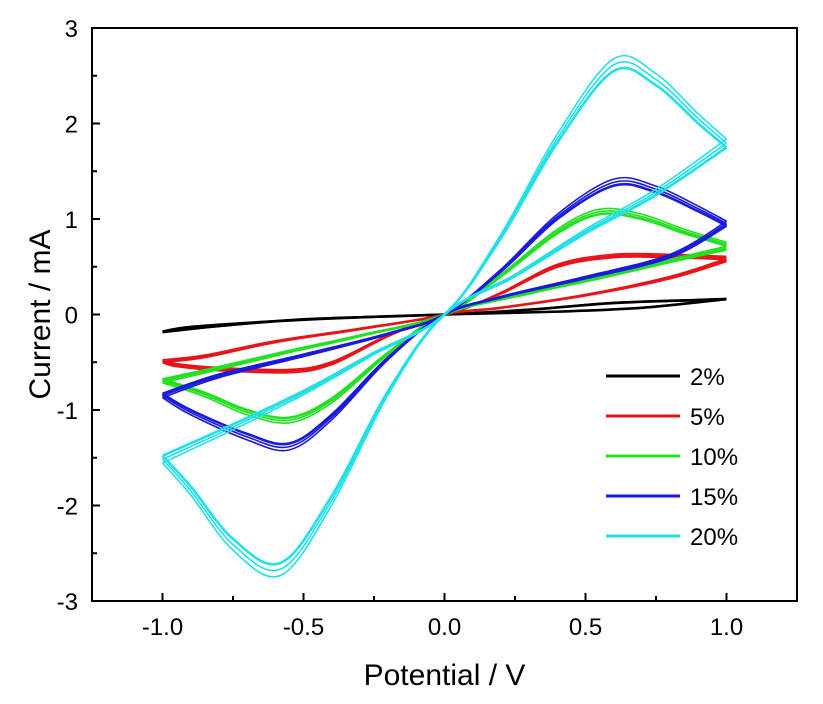  Describe the element at coordinates (71, 29) in the screenshot. I see `y-tick-label: 3` at that location.